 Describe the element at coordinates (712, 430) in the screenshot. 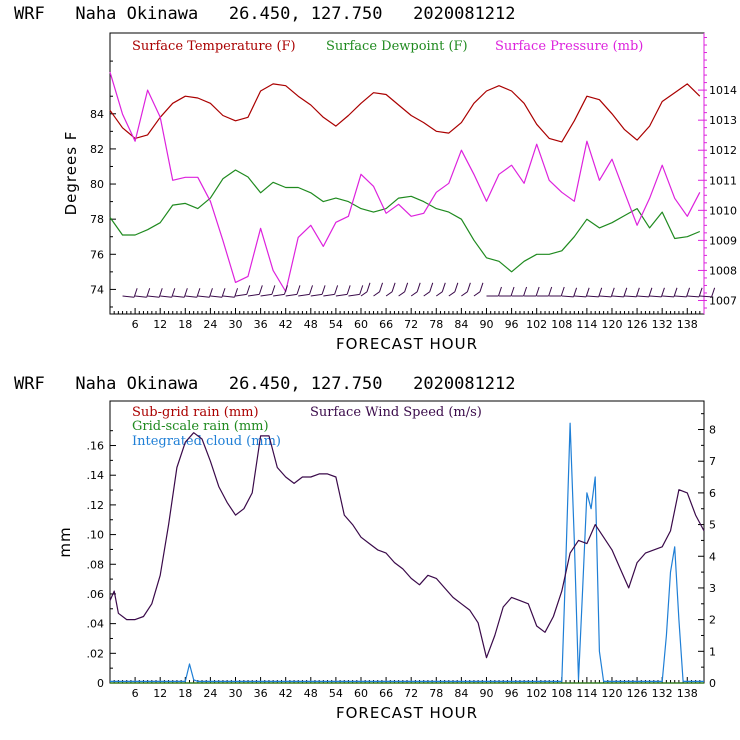

I see `y2-tick-label: 8` at that location.